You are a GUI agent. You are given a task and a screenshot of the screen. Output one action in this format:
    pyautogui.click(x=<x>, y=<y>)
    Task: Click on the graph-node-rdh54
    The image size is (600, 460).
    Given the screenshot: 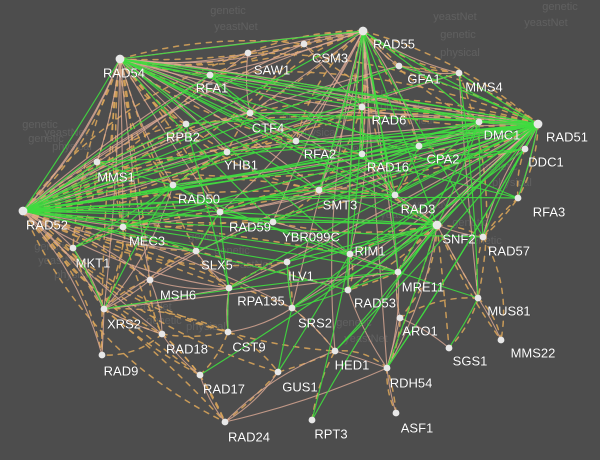 What is the action you would take?
    pyautogui.click(x=387, y=368)
    